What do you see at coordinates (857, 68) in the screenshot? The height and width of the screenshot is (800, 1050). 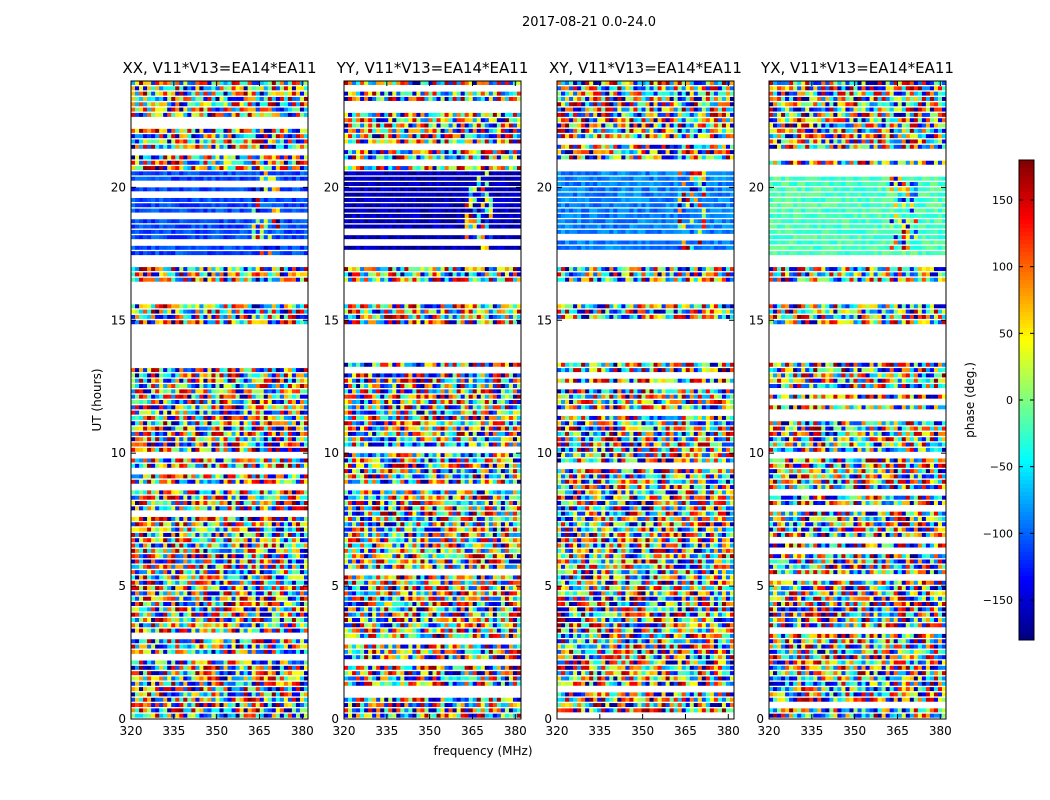 I see `panel-title: YX, V11*V13=EA14*EA11` at bounding box center [857, 68].